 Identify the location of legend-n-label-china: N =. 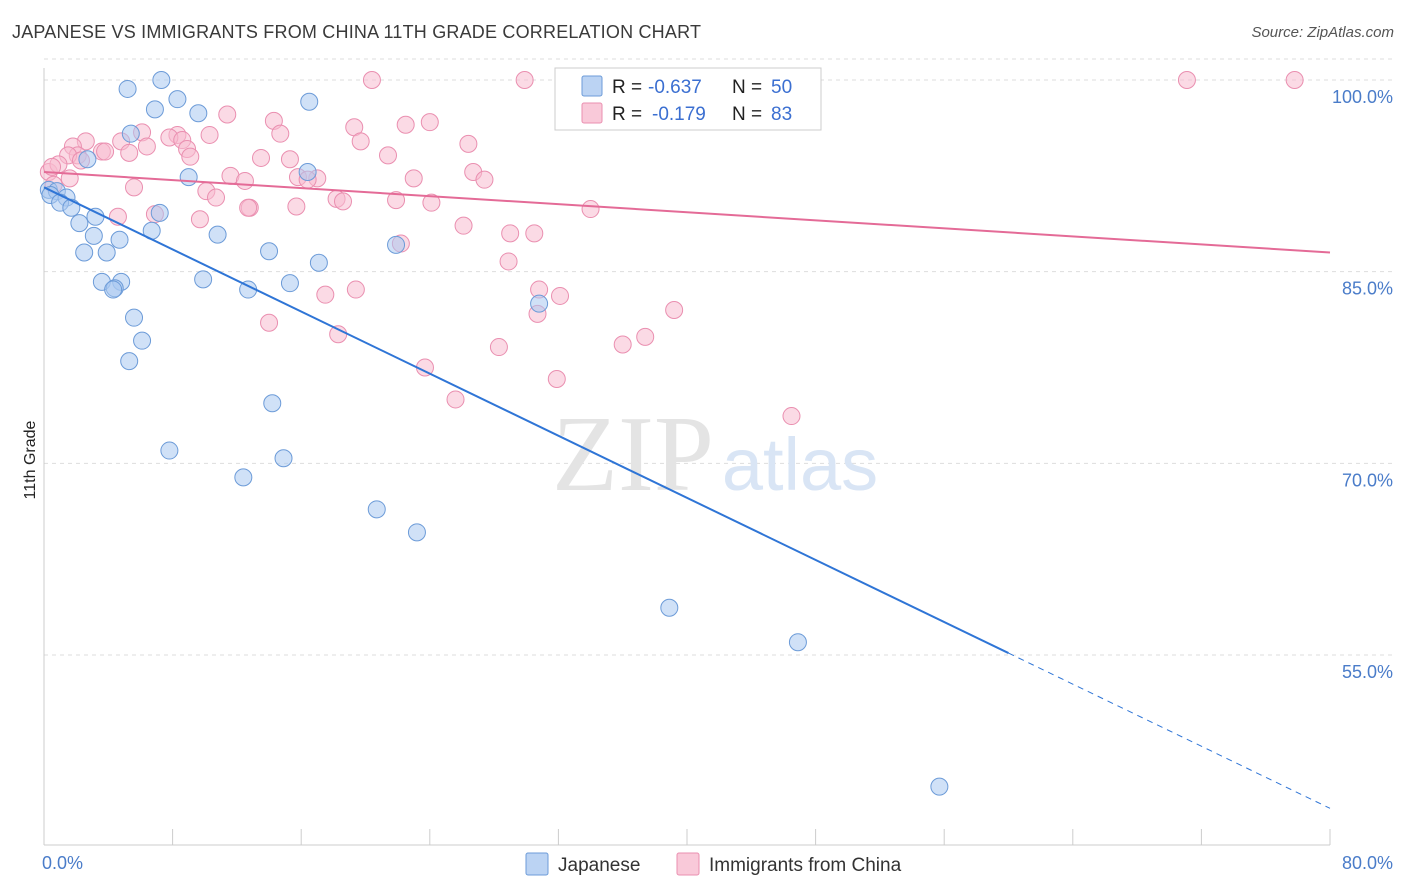
(747, 114).